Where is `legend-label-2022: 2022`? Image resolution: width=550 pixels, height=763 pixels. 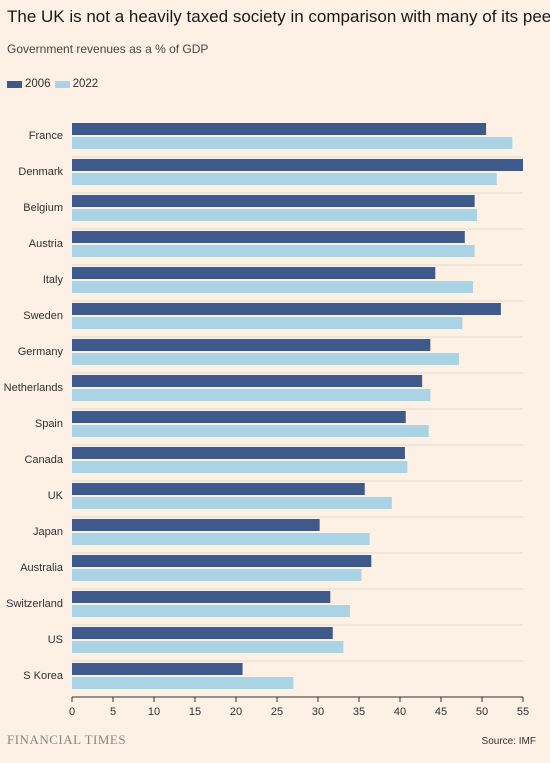 legend-label-2022: 2022 is located at coordinates (85, 84).